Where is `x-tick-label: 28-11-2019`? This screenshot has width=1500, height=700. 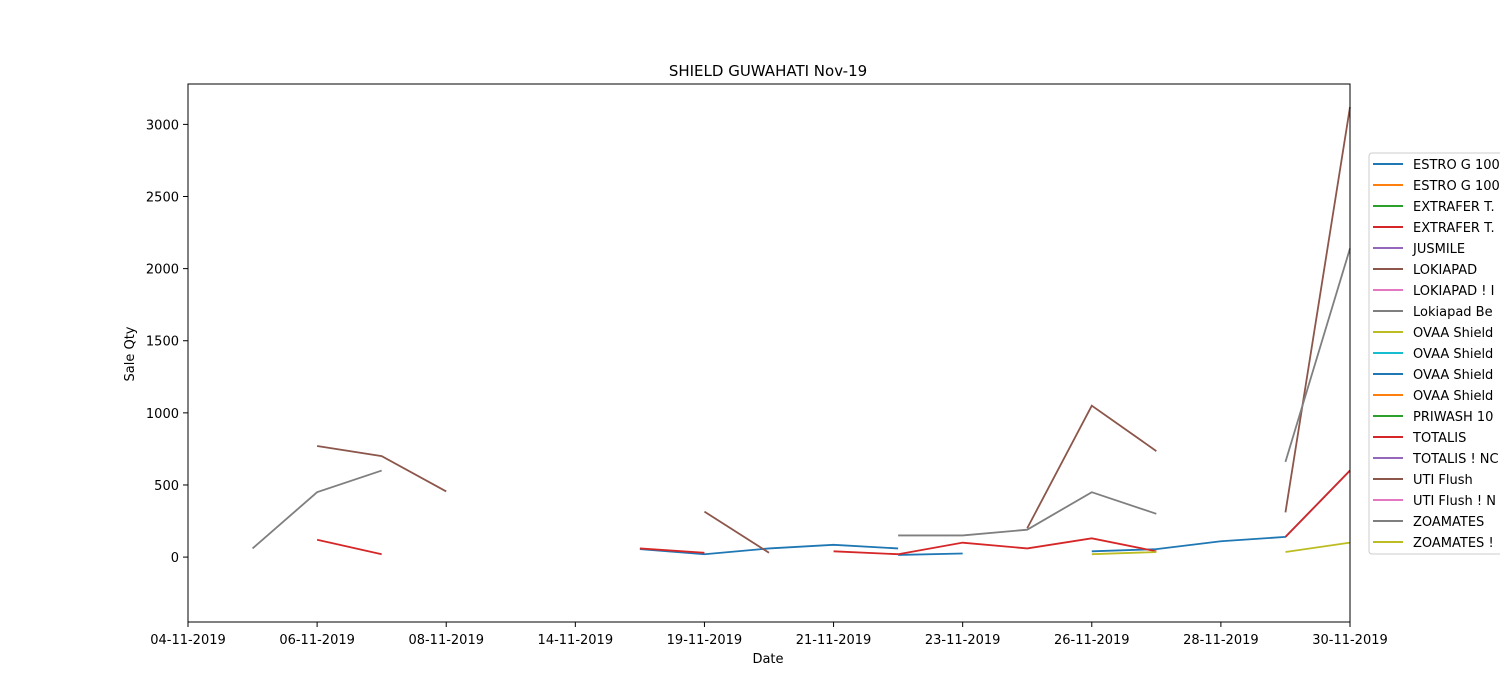 x-tick-label: 28-11-2019 is located at coordinates (1221, 640).